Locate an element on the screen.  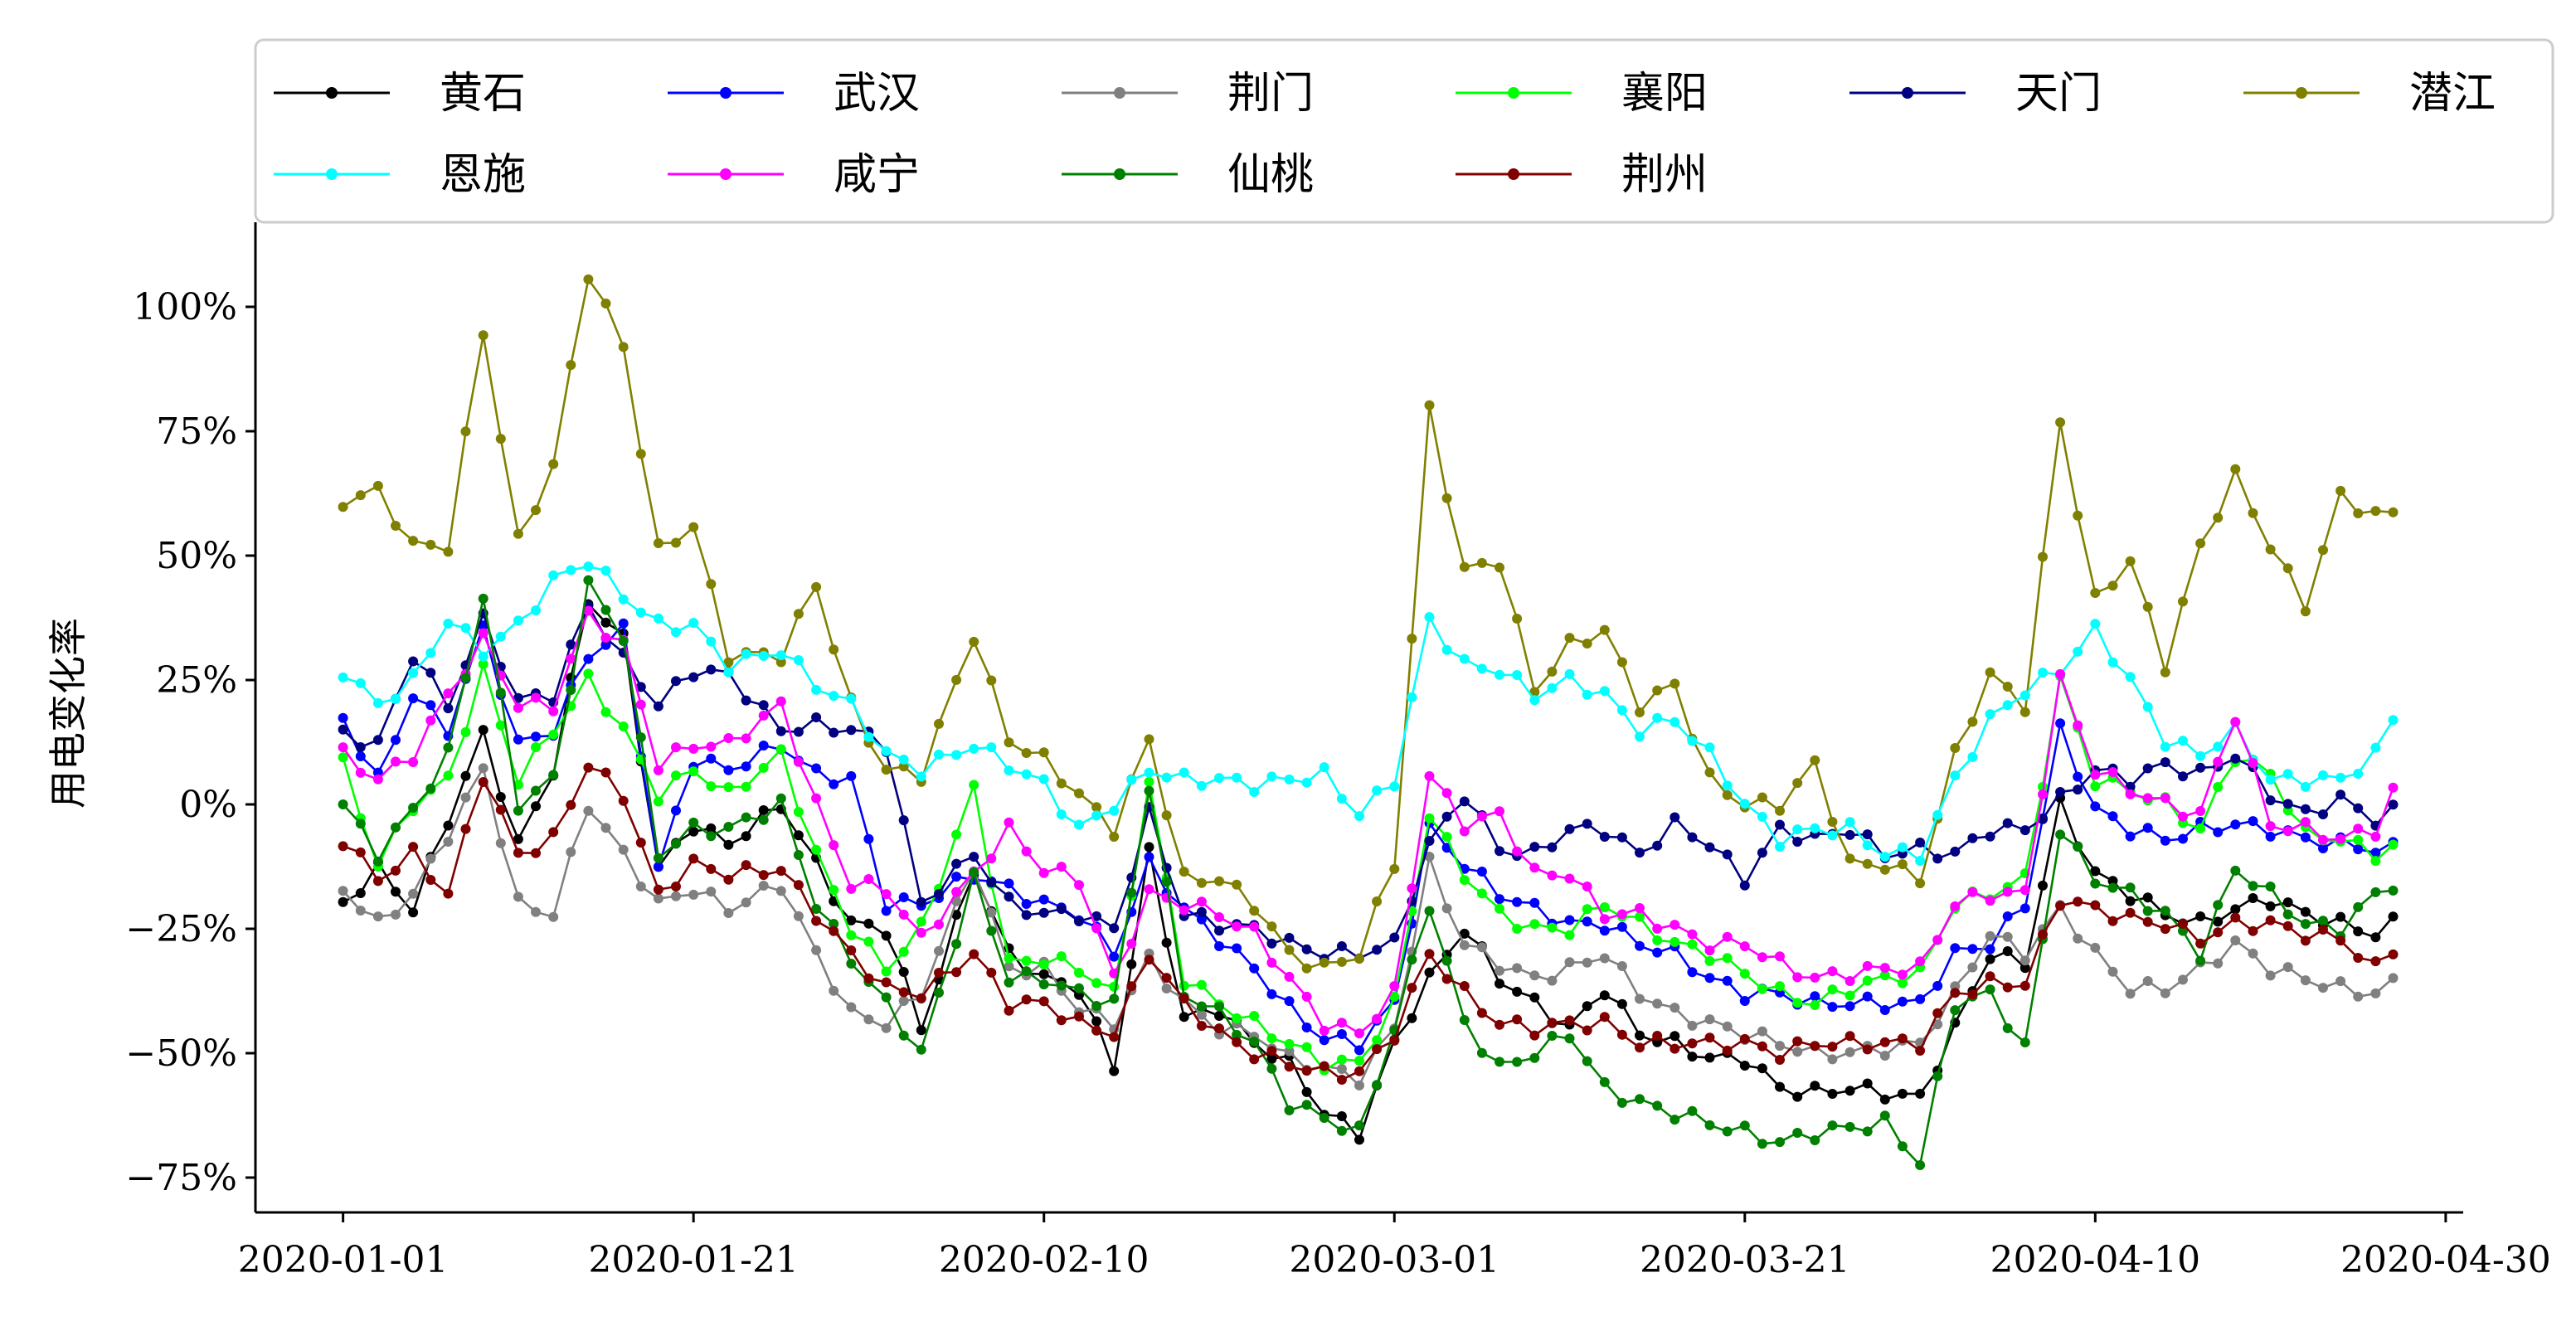
x-tick-label: 2020-02-10 is located at coordinates (1044, 1260).